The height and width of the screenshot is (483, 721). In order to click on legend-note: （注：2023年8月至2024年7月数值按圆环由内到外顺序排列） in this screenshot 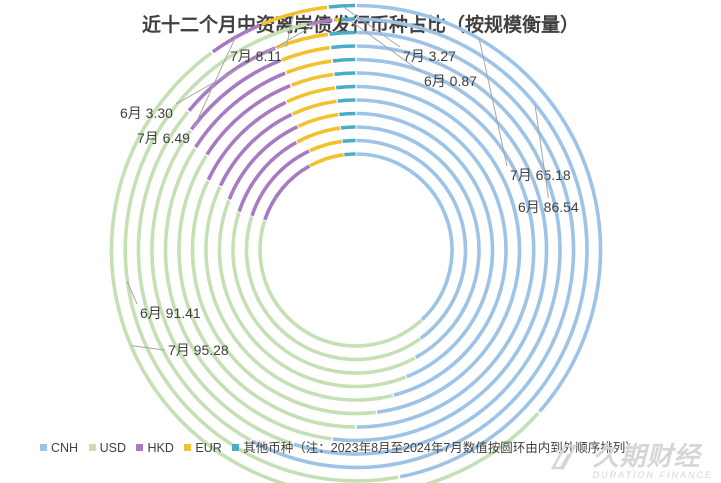, I will do `click(465, 448)`.